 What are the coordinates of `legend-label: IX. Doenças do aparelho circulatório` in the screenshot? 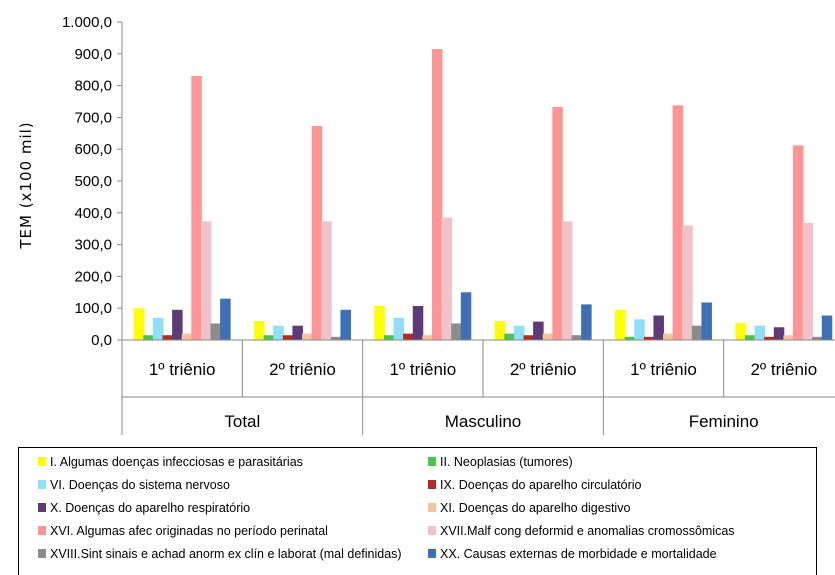 It's located at (541, 485).